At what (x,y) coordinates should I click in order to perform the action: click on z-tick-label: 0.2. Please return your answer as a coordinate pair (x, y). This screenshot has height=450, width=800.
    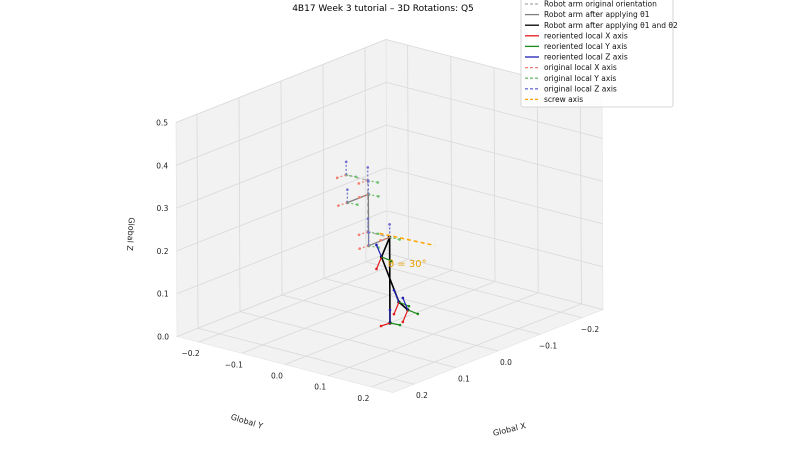
    Looking at the image, I should click on (163, 251).